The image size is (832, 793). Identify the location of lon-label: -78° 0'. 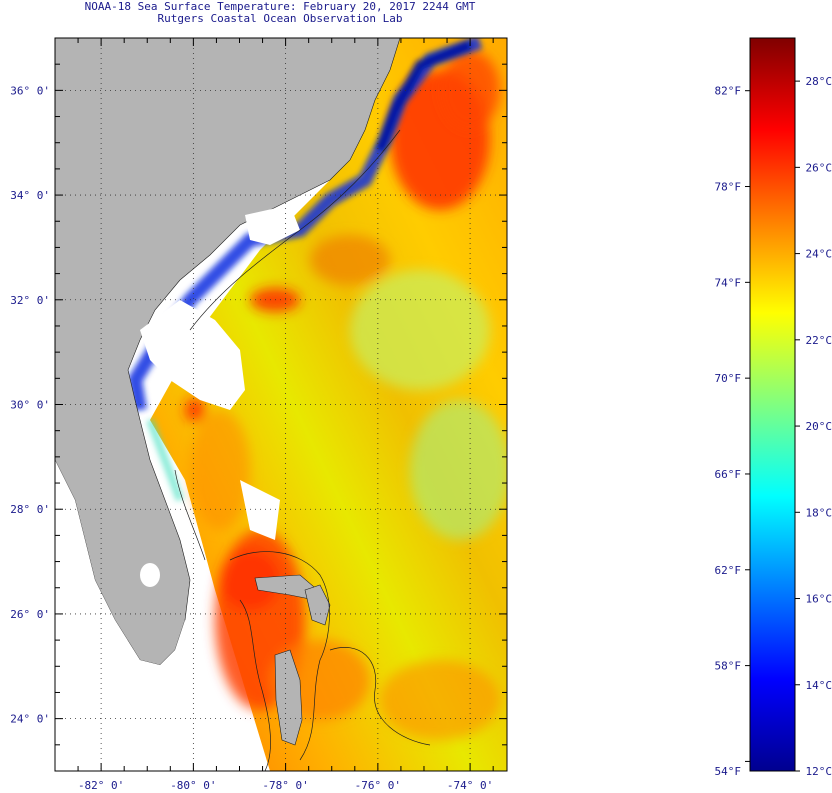
(285, 785).